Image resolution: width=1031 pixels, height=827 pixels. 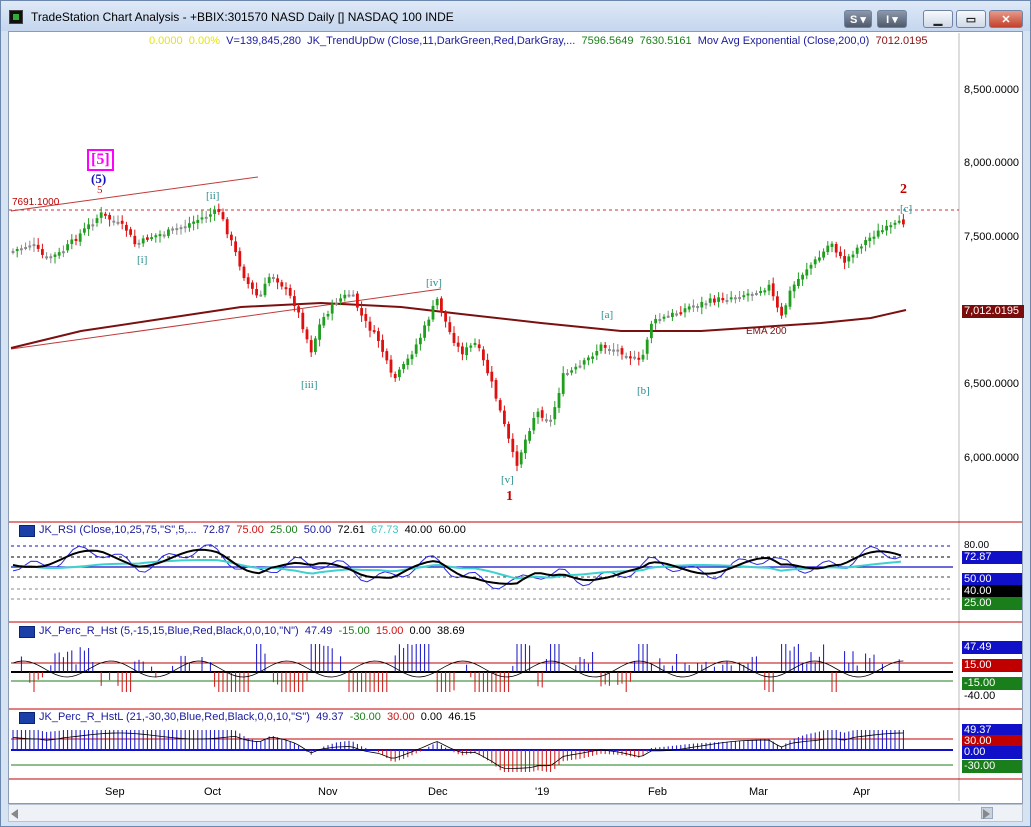 What do you see at coordinates (216, 530) in the screenshot?
I see `rsi-v1: 72.87` at bounding box center [216, 530].